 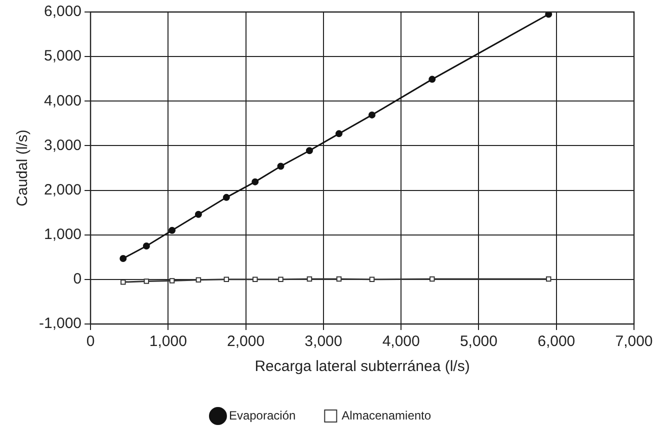 What do you see at coordinates (362, 367) in the screenshot?
I see `x-axis-title: Recarga lateral subterránea (l/s)` at bounding box center [362, 367].